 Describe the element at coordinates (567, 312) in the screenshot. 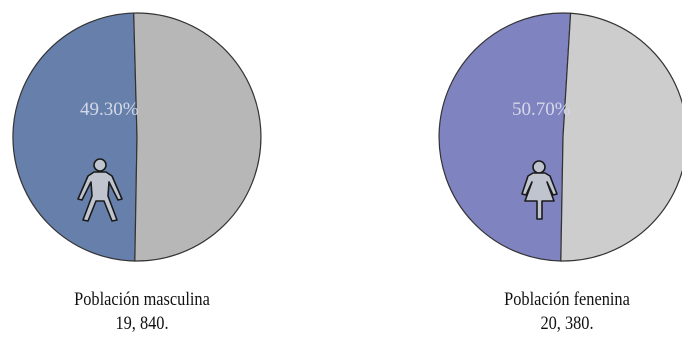

I see `female-population-caption: Población fenenina 20, 380.` at that location.